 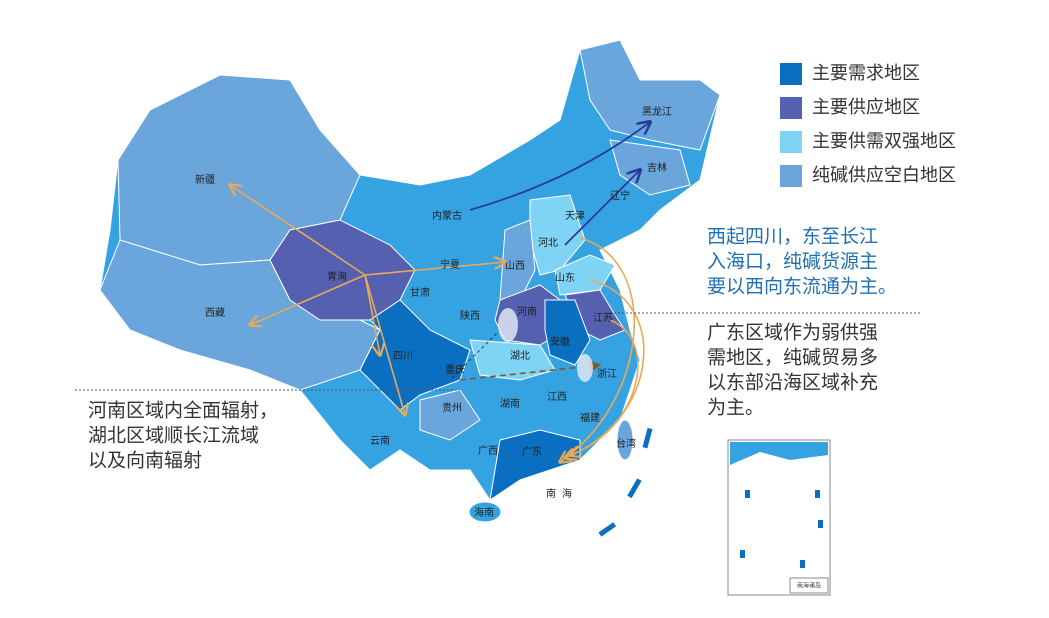 I want to click on province-label: 内蒙古, so click(x=447, y=215).